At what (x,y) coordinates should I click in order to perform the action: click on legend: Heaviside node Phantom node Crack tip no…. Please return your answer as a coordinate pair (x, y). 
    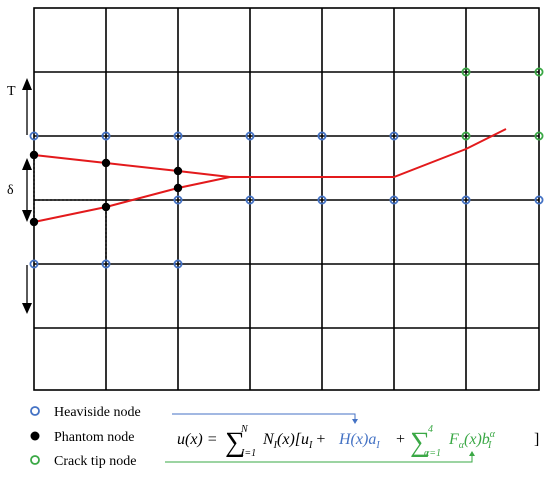
    Looking at the image, I should click on (85, 437).